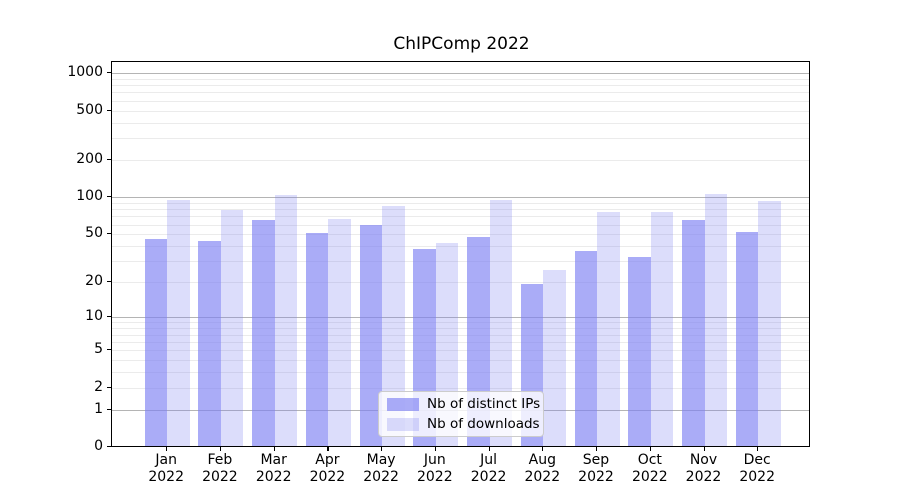  What do you see at coordinates (757, 460) in the screenshot?
I see `x-tick-month: Dec` at bounding box center [757, 460].